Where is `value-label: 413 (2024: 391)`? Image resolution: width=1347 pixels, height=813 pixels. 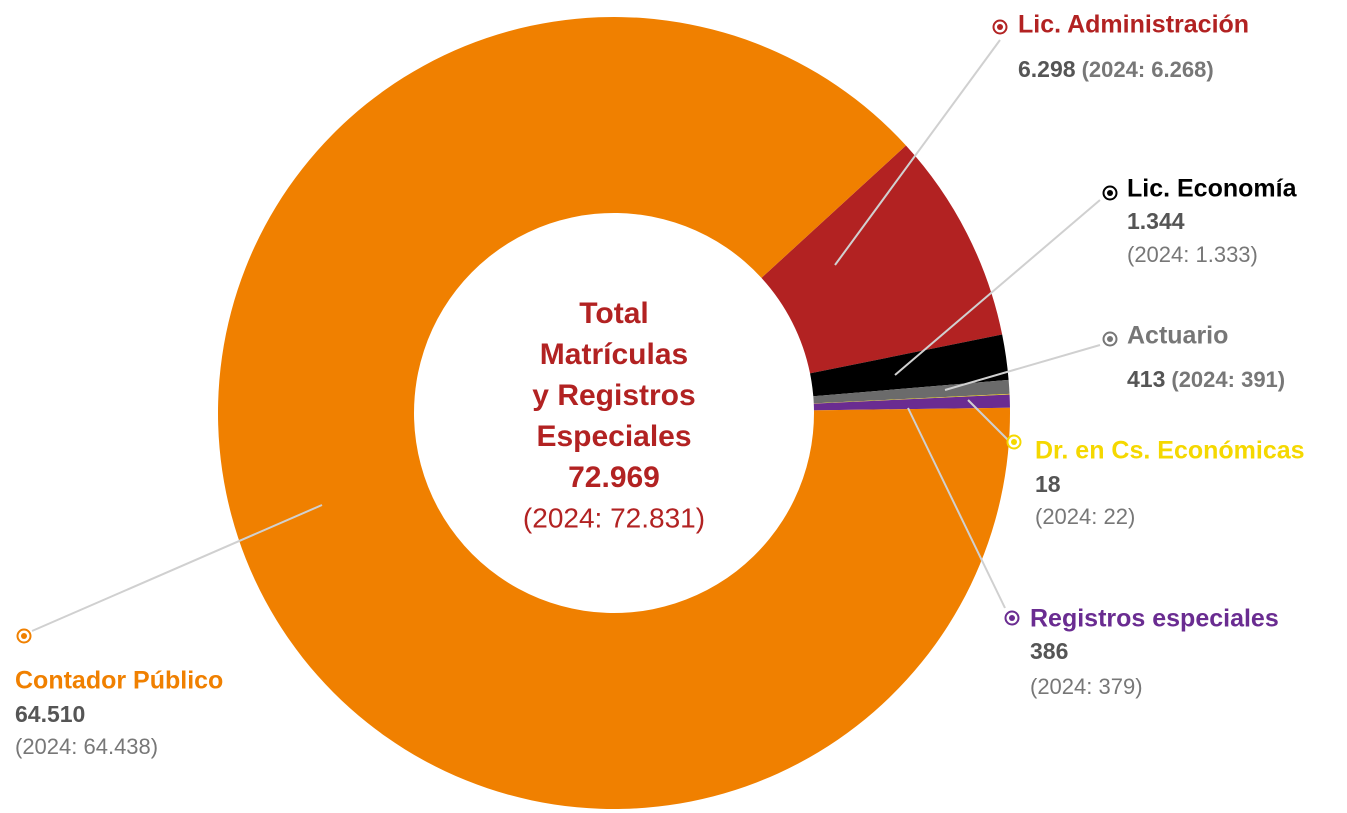 value-label: 413 (2024: 391) is located at coordinates (1206, 379).